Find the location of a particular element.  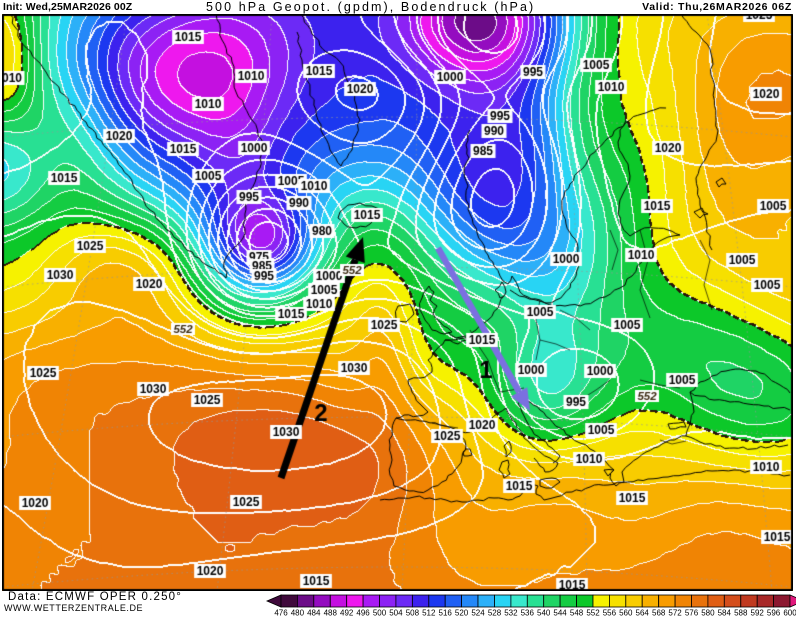

svg-text: 480 is located at coordinates (298, 613).